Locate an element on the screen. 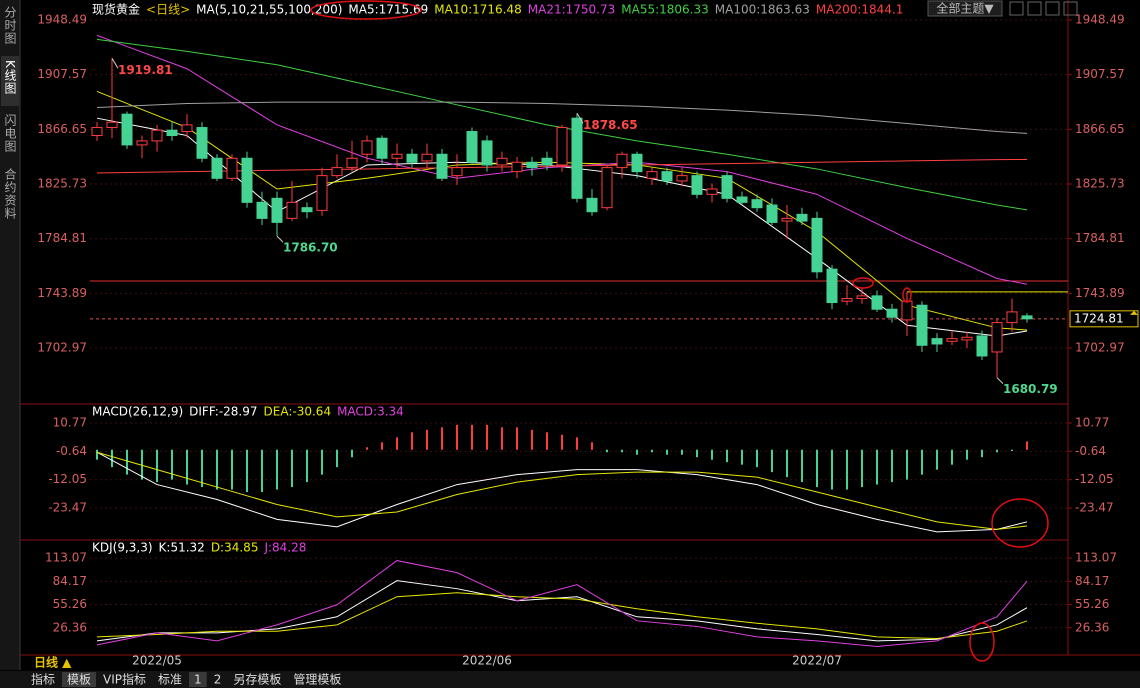 This screenshot has height=688, width=1140. y-tick-label: 1825.73 is located at coordinates (62, 184).